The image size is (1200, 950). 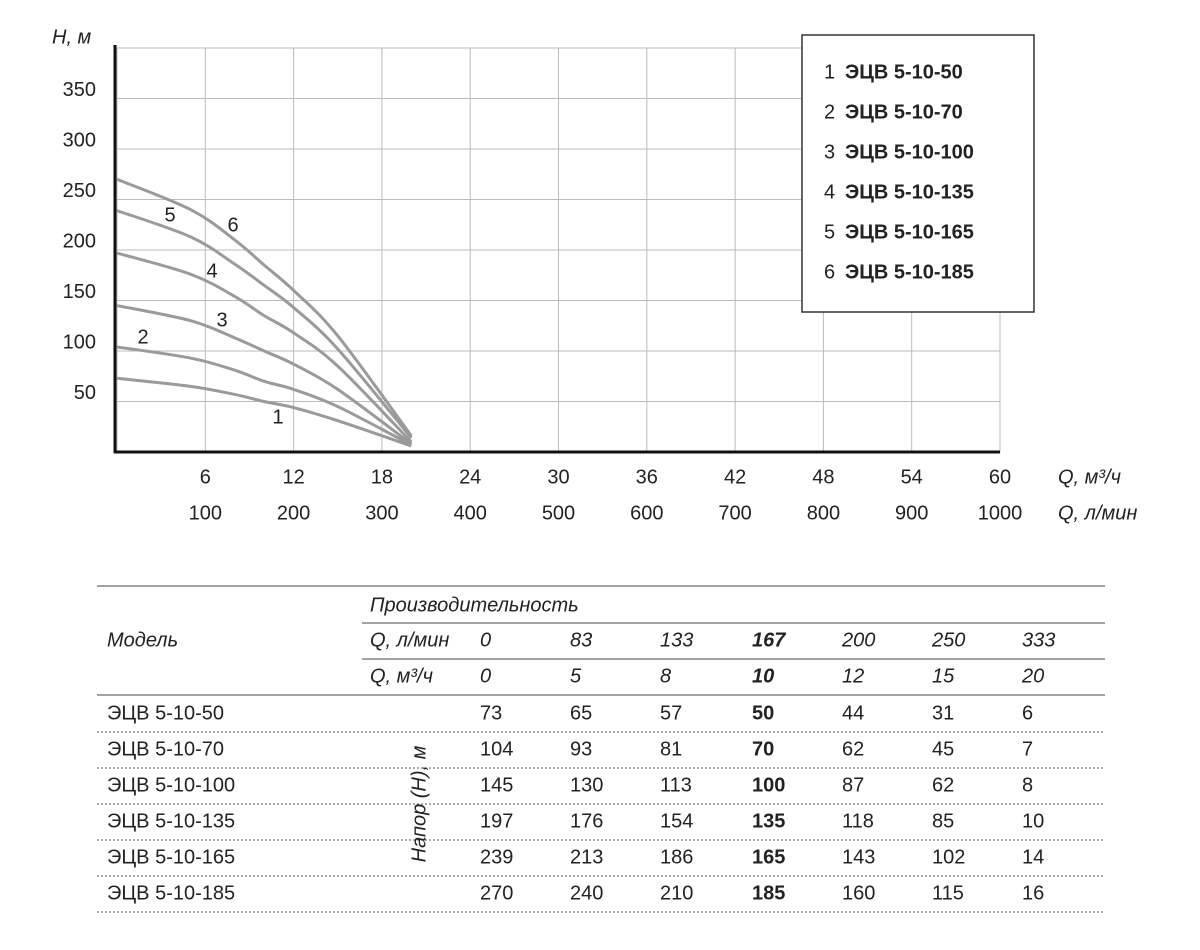 I want to click on head-value: 160, so click(x=858, y=893).